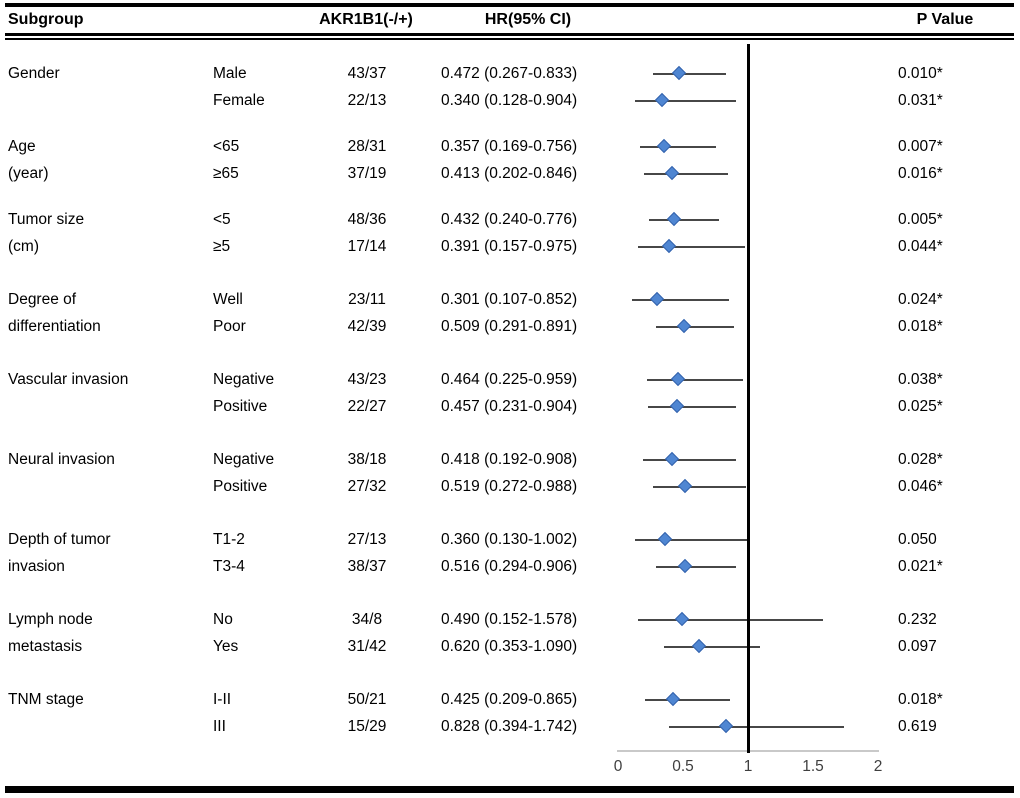 This screenshot has width=1020, height=798. I want to click on subgroup-label: metastasis, so click(45, 646).